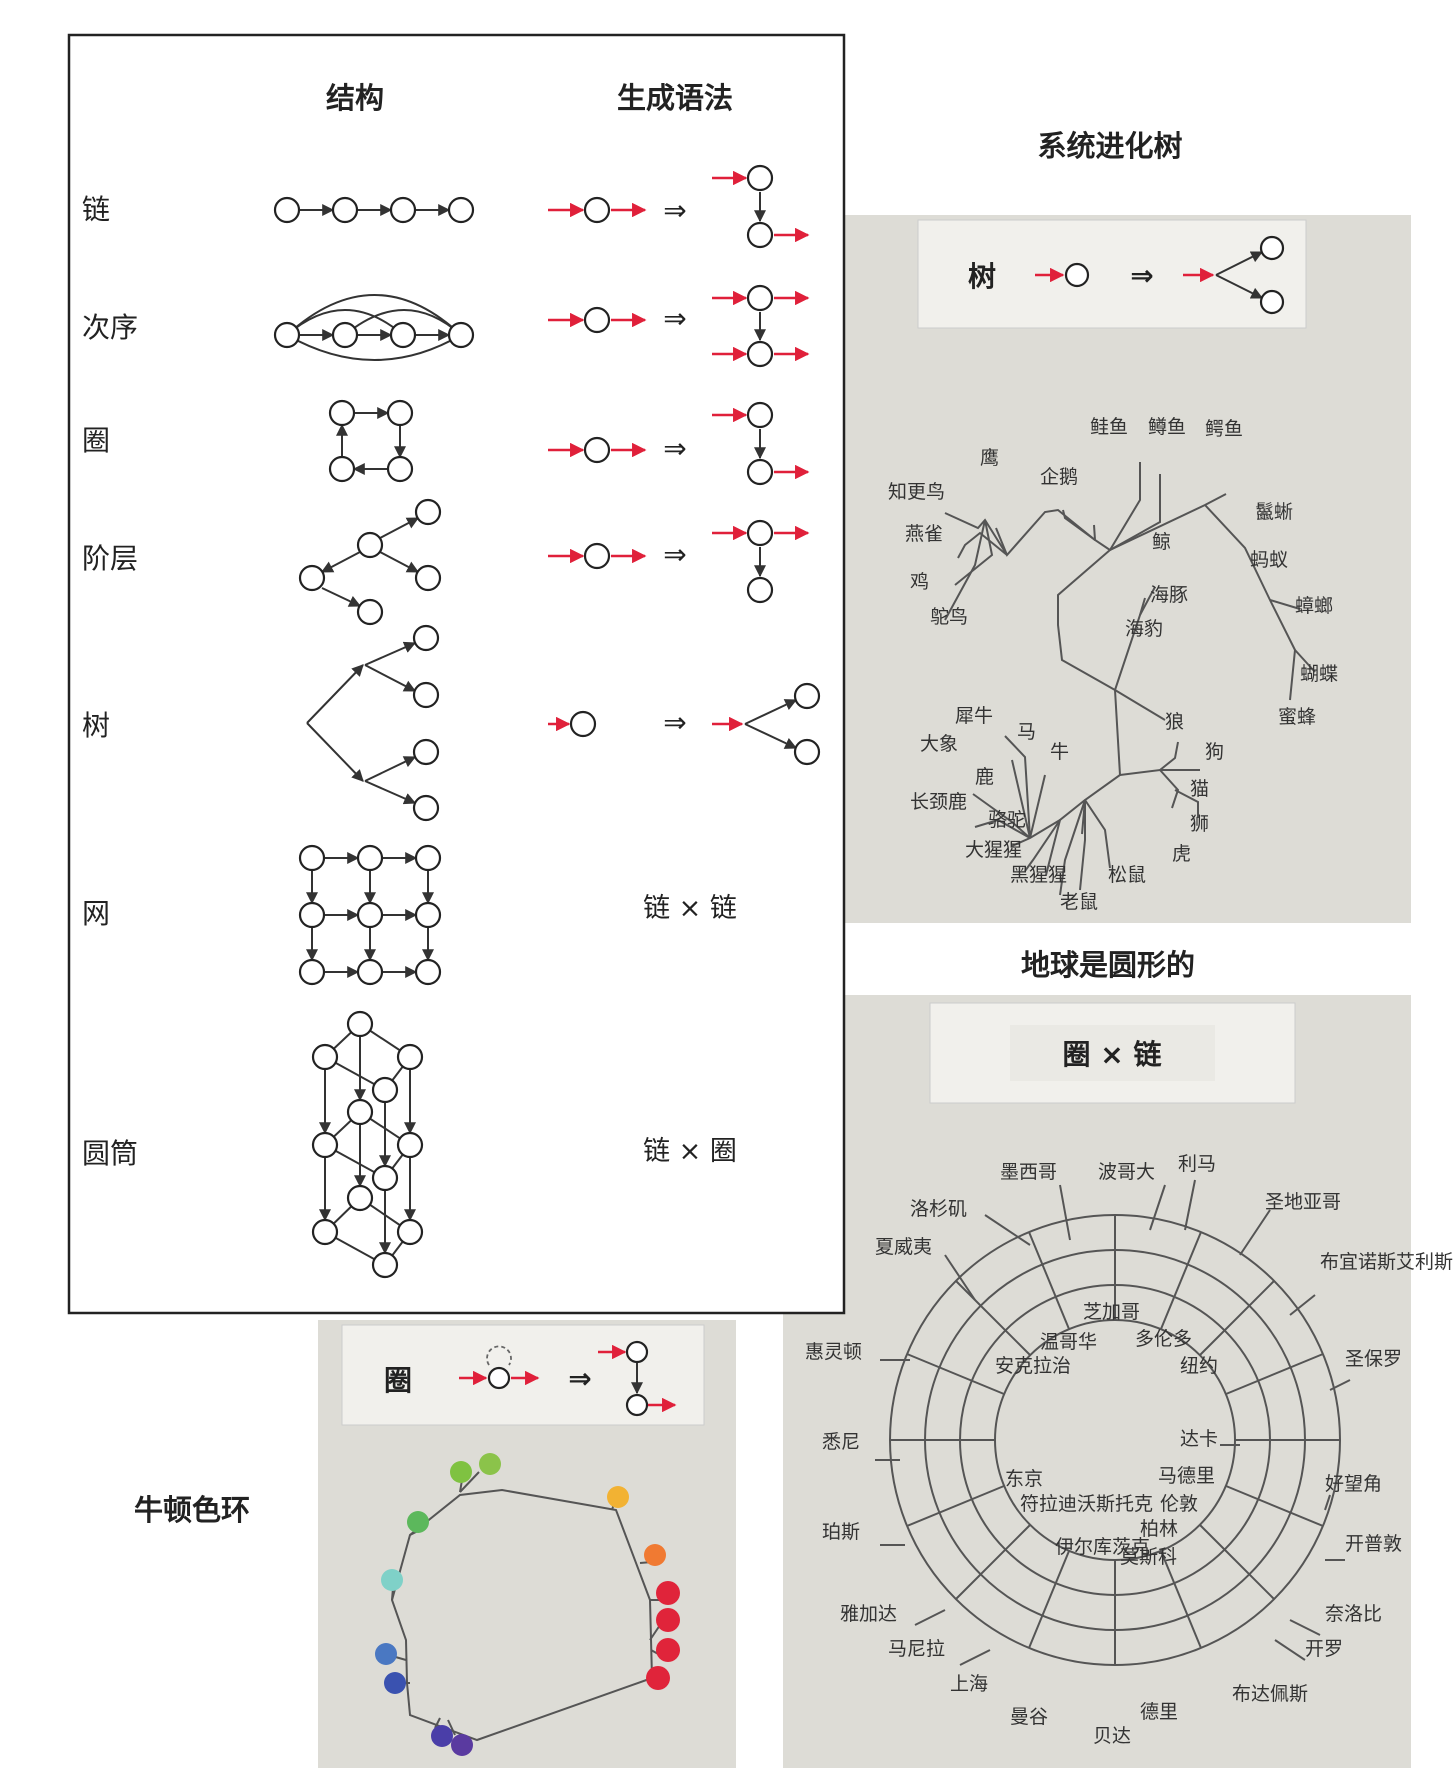  I want to click on colorwheel-swatches, so click(527, 1604).